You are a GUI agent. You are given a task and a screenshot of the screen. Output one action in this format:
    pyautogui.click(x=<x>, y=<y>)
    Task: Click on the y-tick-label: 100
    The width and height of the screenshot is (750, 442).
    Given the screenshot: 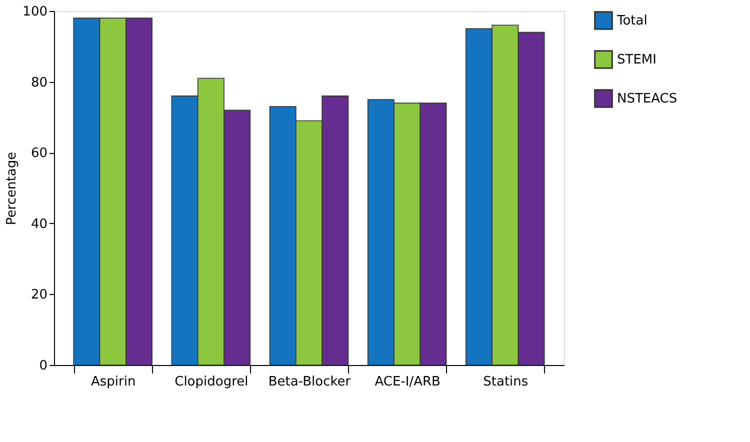 What is the action you would take?
    pyautogui.click(x=35, y=12)
    